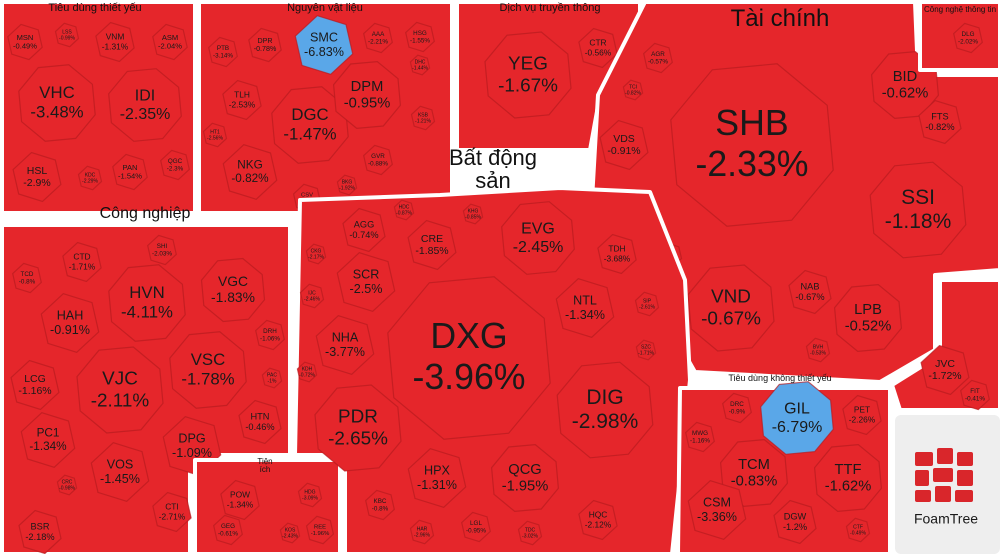 Image resolution: width=1000 pixels, height=554 pixels. Describe the element at coordinates (617, 258) in the screenshot. I see `stock-change: -3.68%` at that location.